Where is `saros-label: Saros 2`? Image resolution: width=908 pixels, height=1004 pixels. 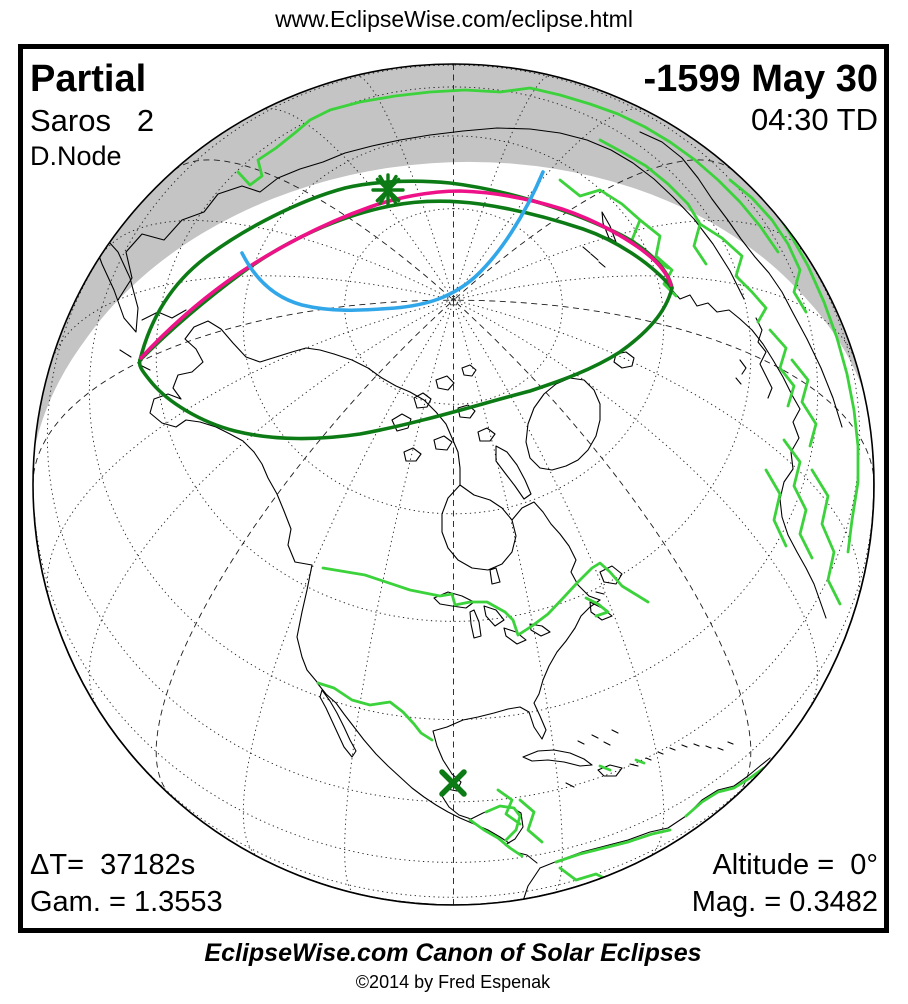 saros-label: Saros 2 is located at coordinates (92, 120).